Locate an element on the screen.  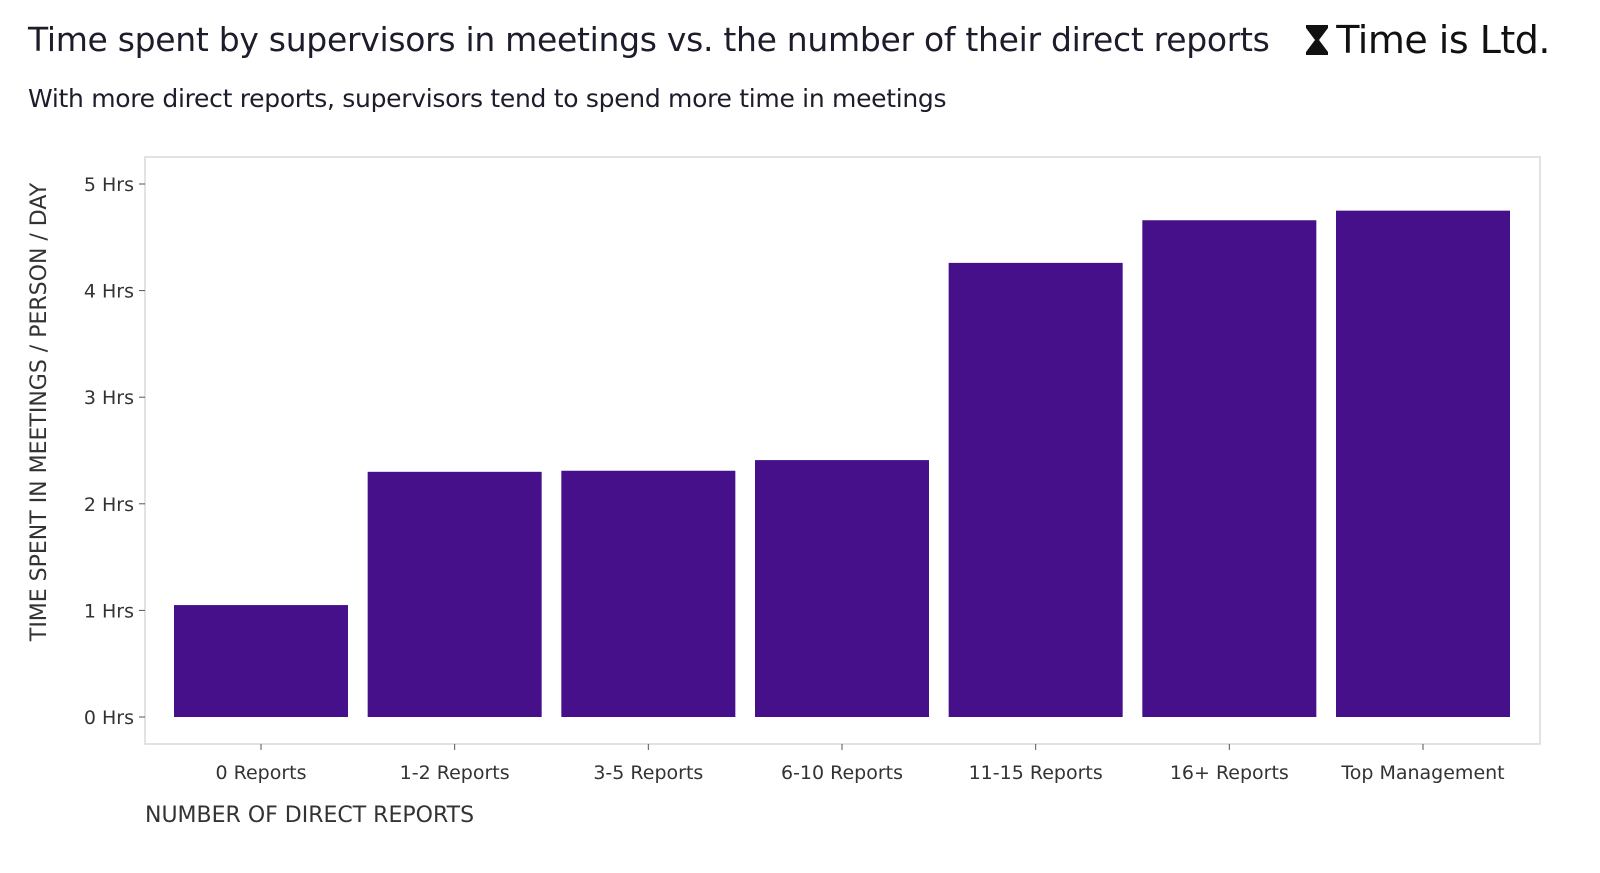
x-tick-label: 0 Reports is located at coordinates (260, 773).